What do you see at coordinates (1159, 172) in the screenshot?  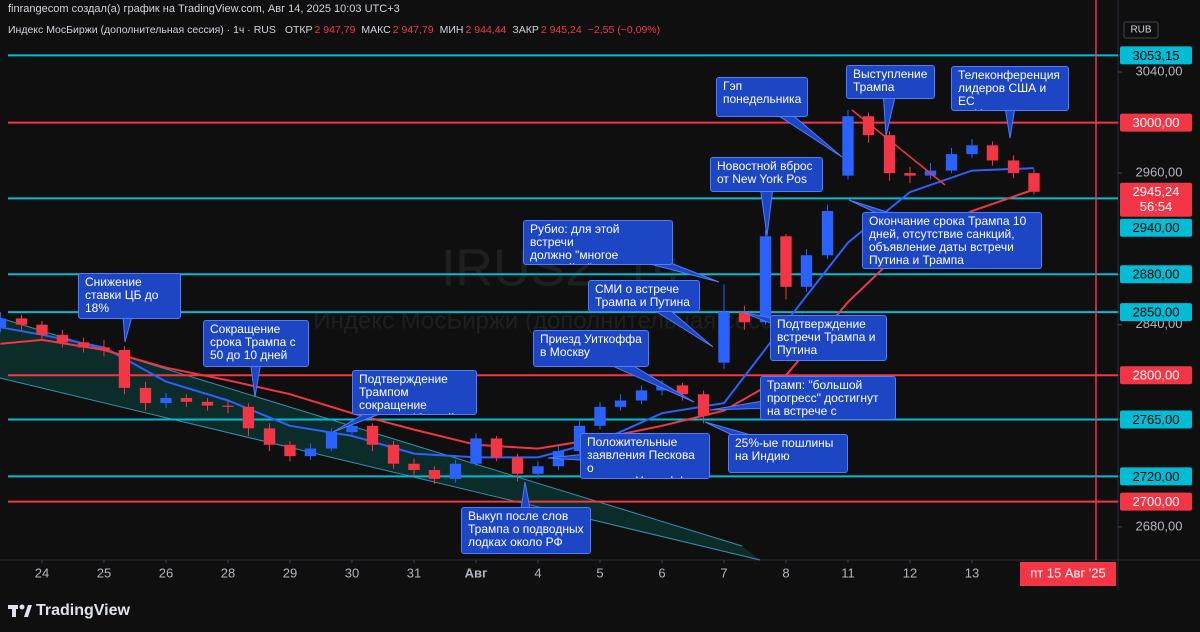 I see `y-tick-label: 2960,00` at bounding box center [1159, 172].